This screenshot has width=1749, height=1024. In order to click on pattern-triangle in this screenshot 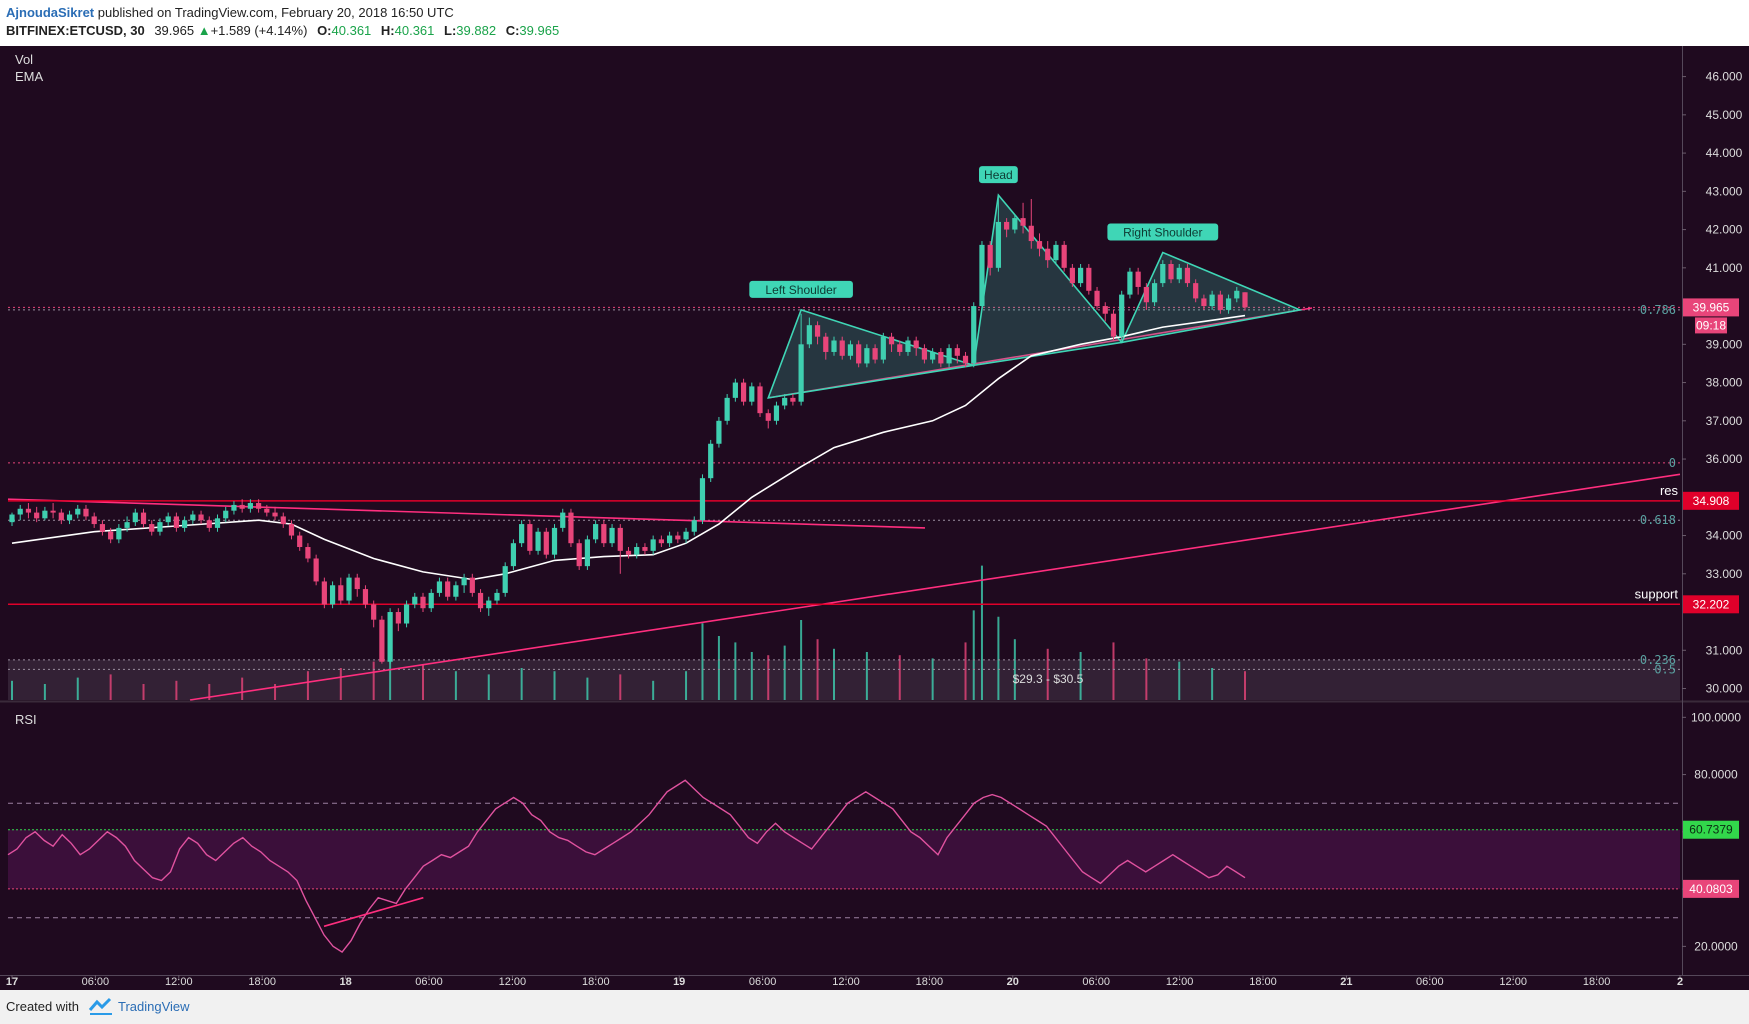, I will do `click(1048, 280)`.